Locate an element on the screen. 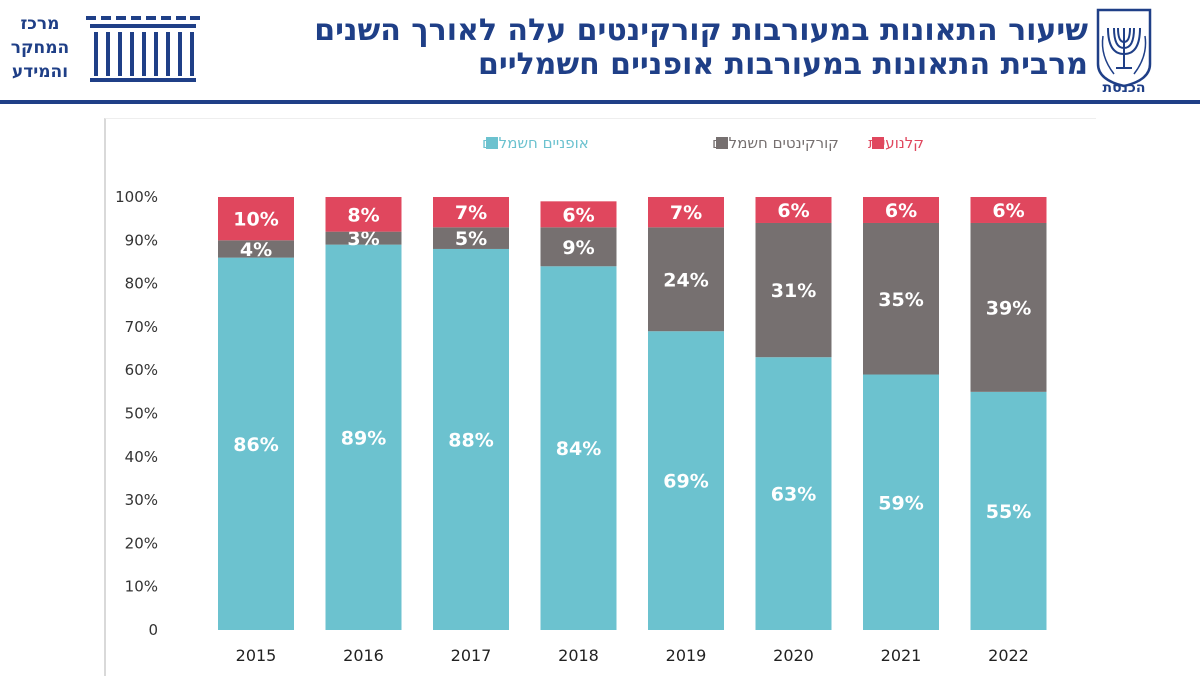 The height and width of the screenshot is (676, 1200). data-label: 31% is located at coordinates (793, 291).